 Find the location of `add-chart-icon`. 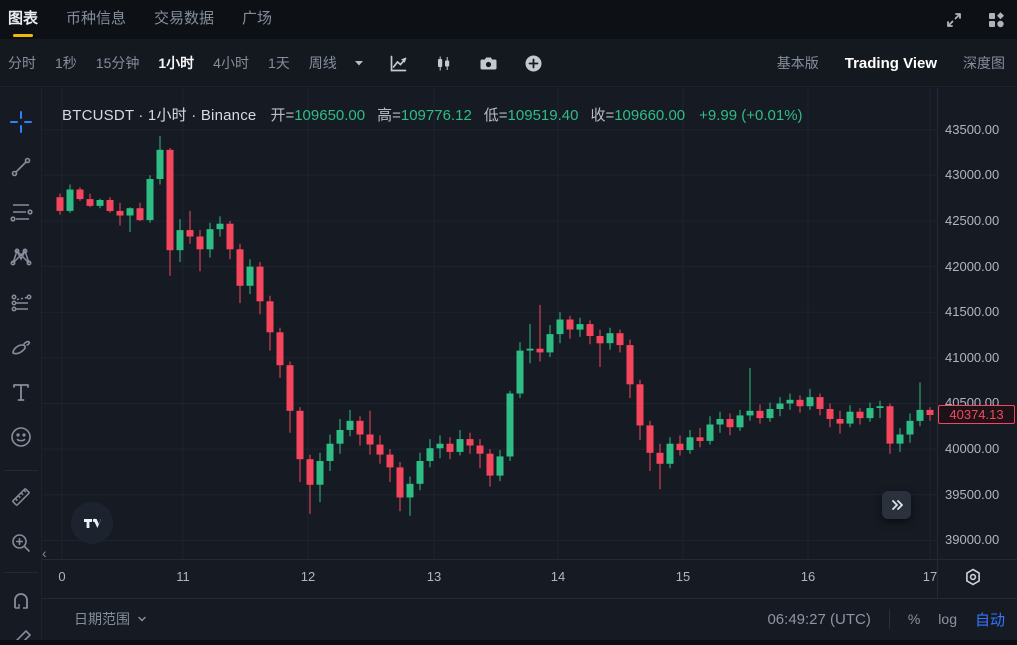

add-chart-icon is located at coordinates (533, 63).